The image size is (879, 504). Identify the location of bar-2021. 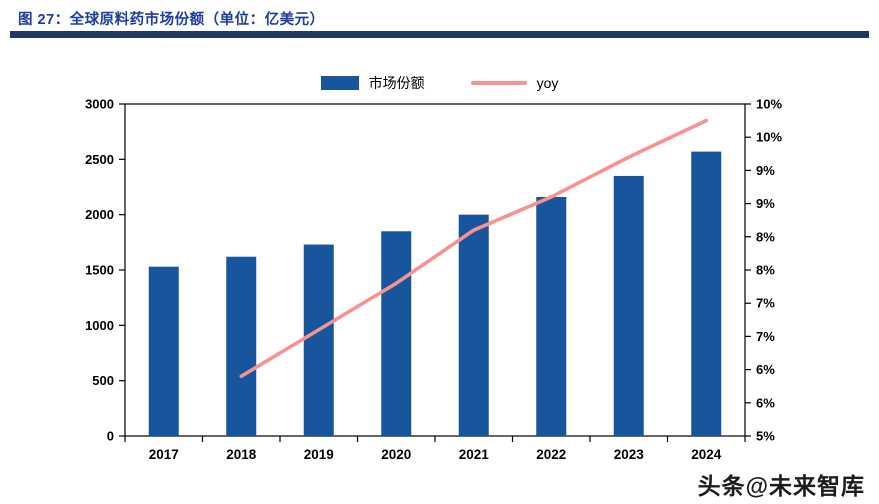
(473, 325).